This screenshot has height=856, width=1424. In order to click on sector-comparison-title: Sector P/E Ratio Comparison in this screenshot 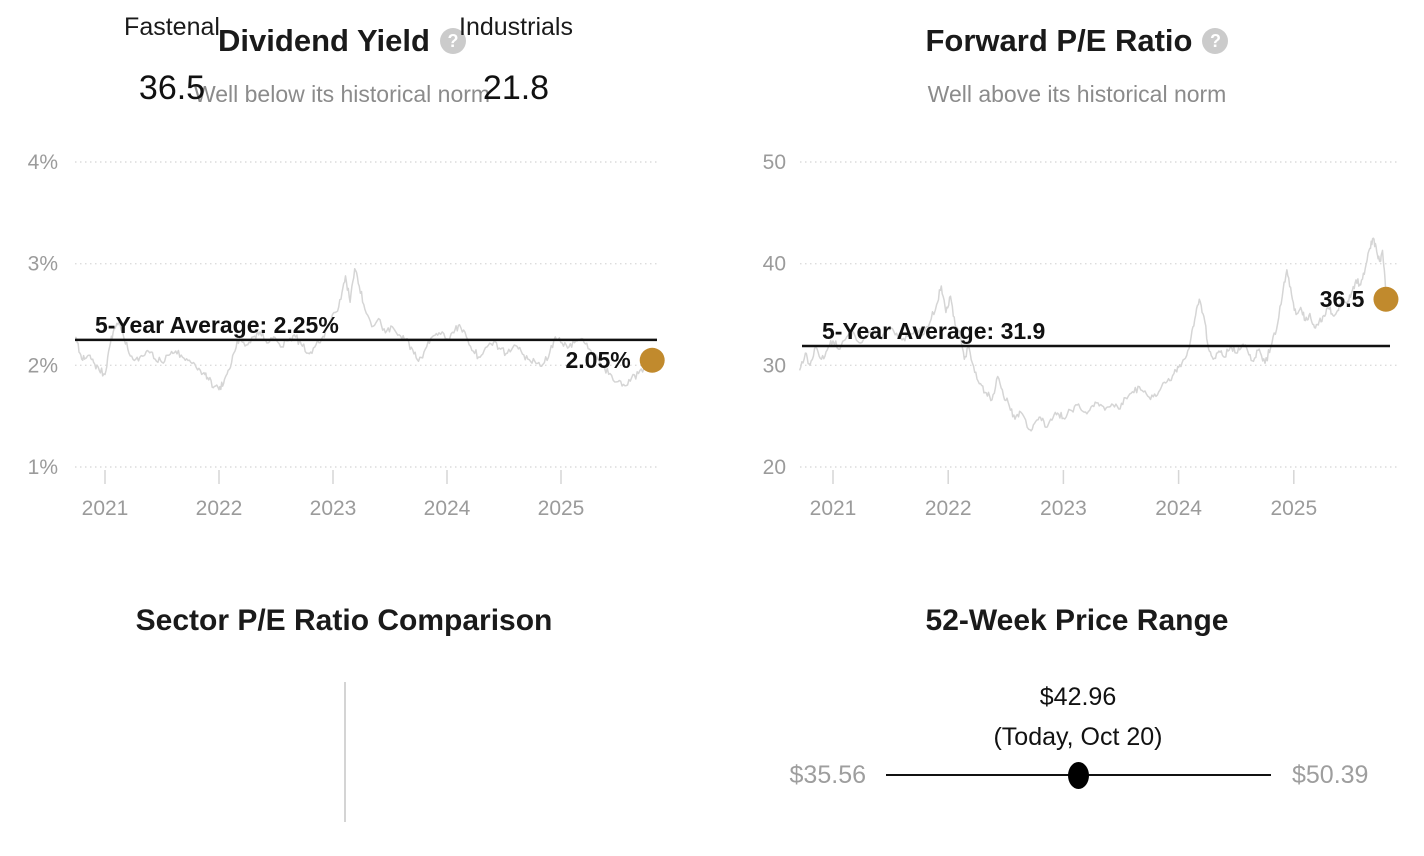, I will do `click(344, 620)`.